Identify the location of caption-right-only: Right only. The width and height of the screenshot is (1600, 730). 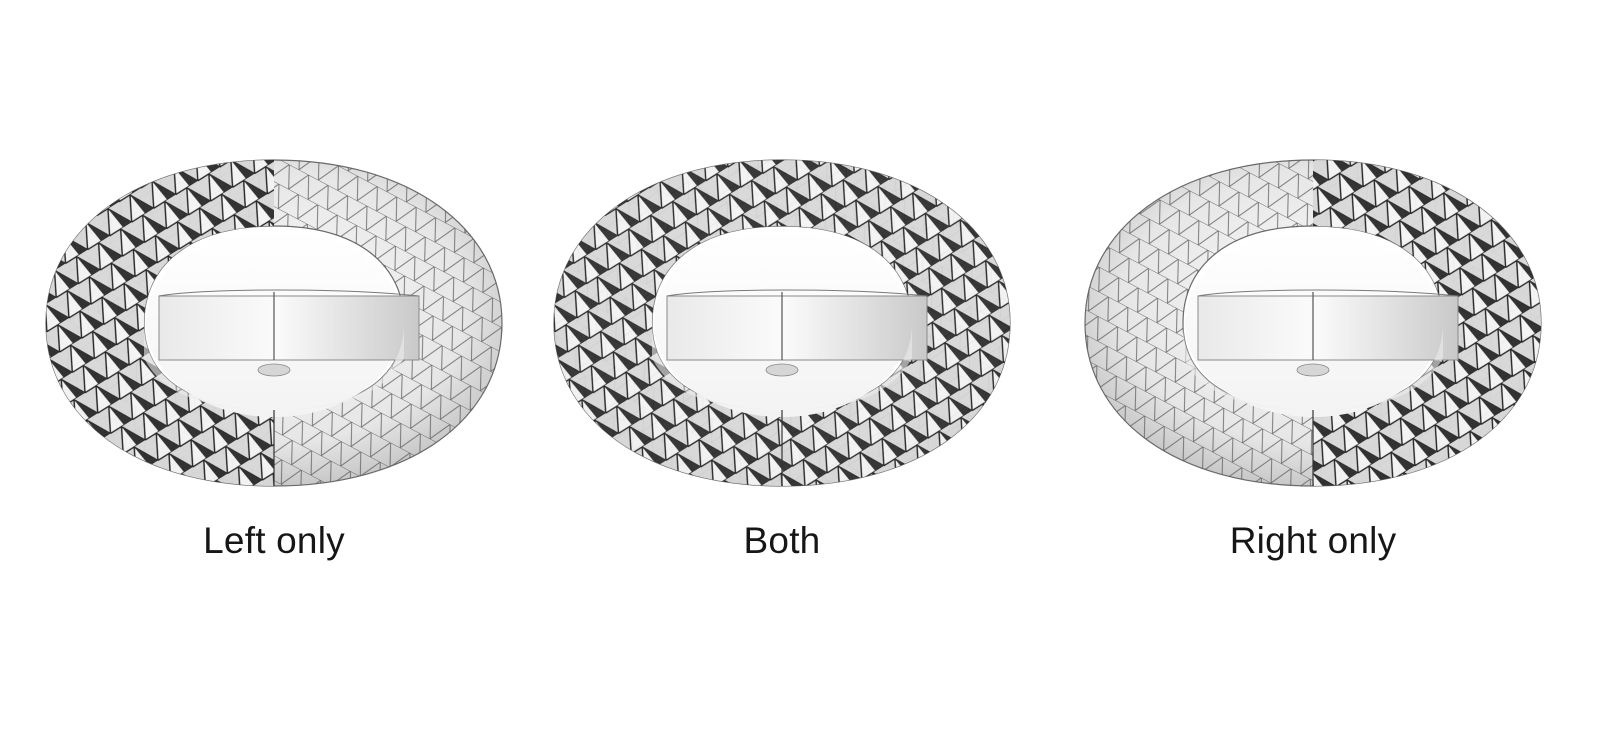
(1313, 541).